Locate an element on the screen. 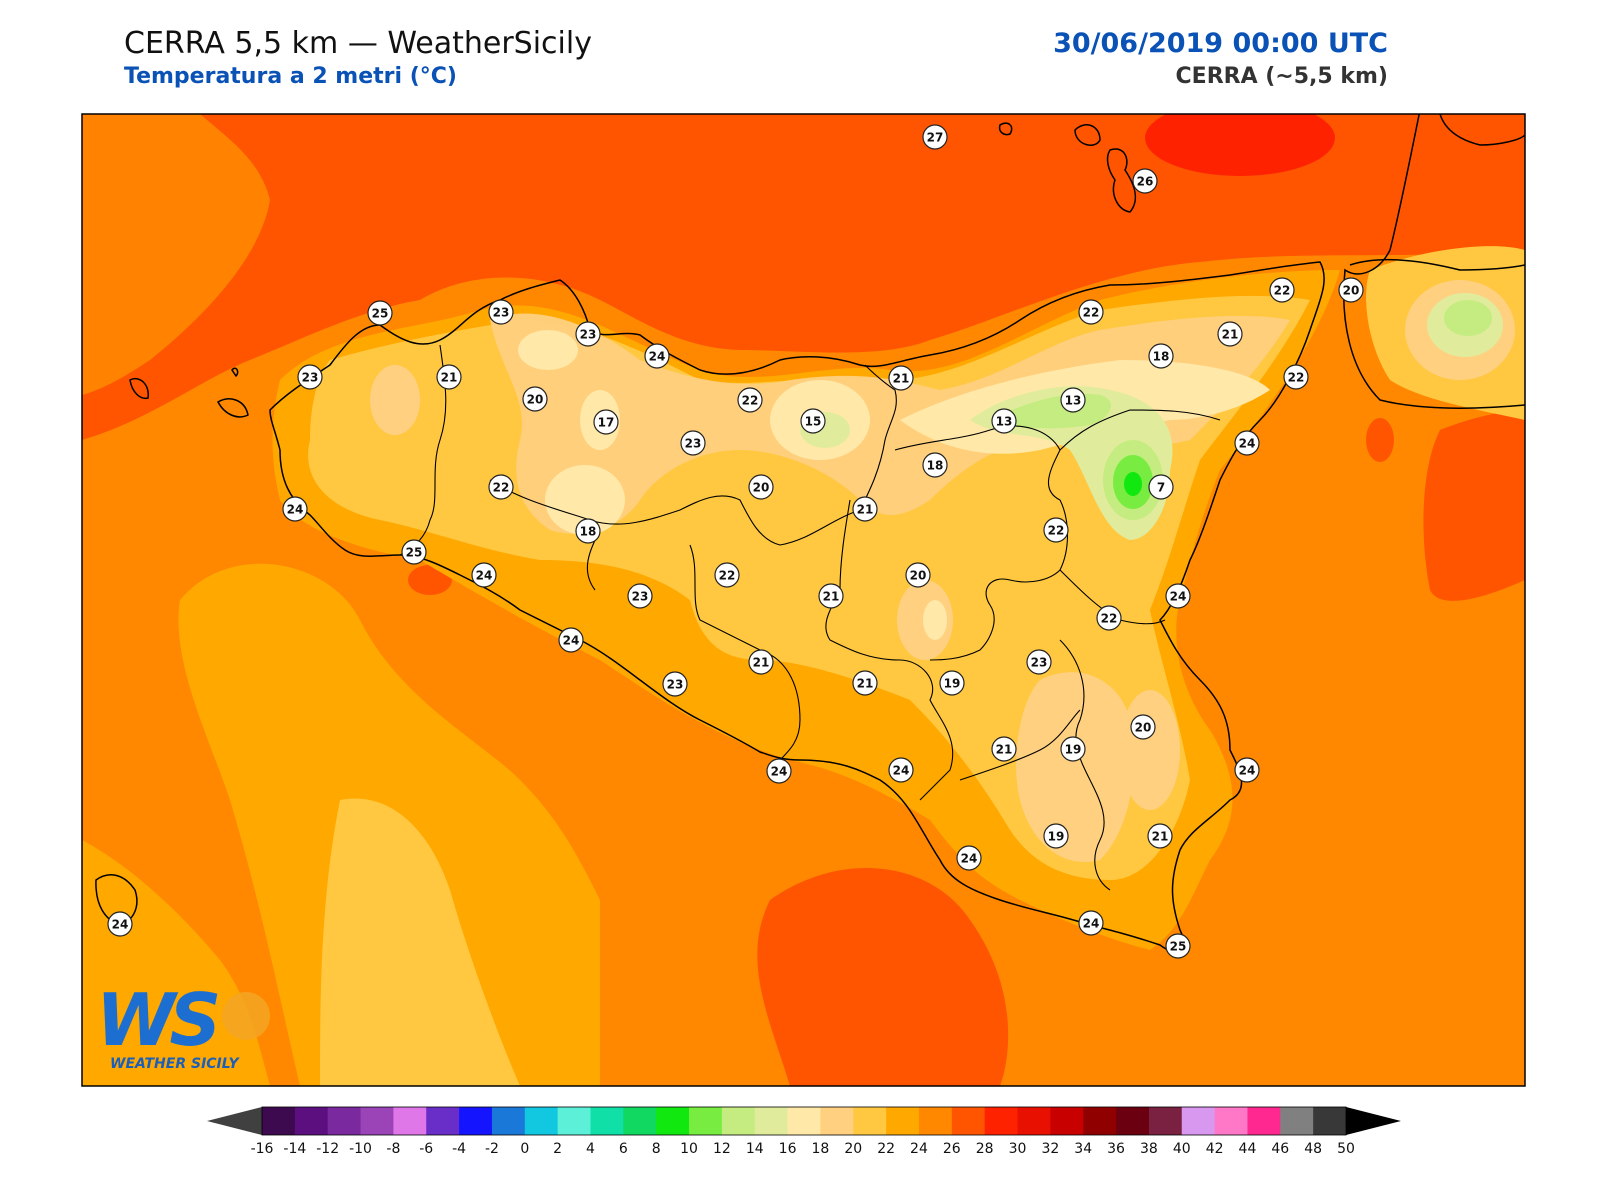 The width and height of the screenshot is (1600, 1200). colorbar-tick-label: -8 is located at coordinates (393, 1149).